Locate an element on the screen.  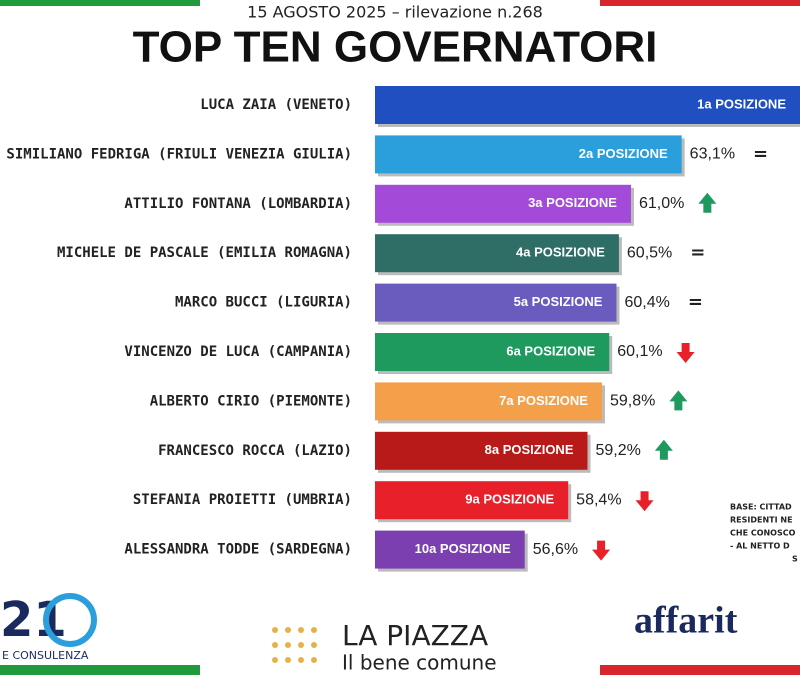
value-label: 61,0% is located at coordinates (661, 203).